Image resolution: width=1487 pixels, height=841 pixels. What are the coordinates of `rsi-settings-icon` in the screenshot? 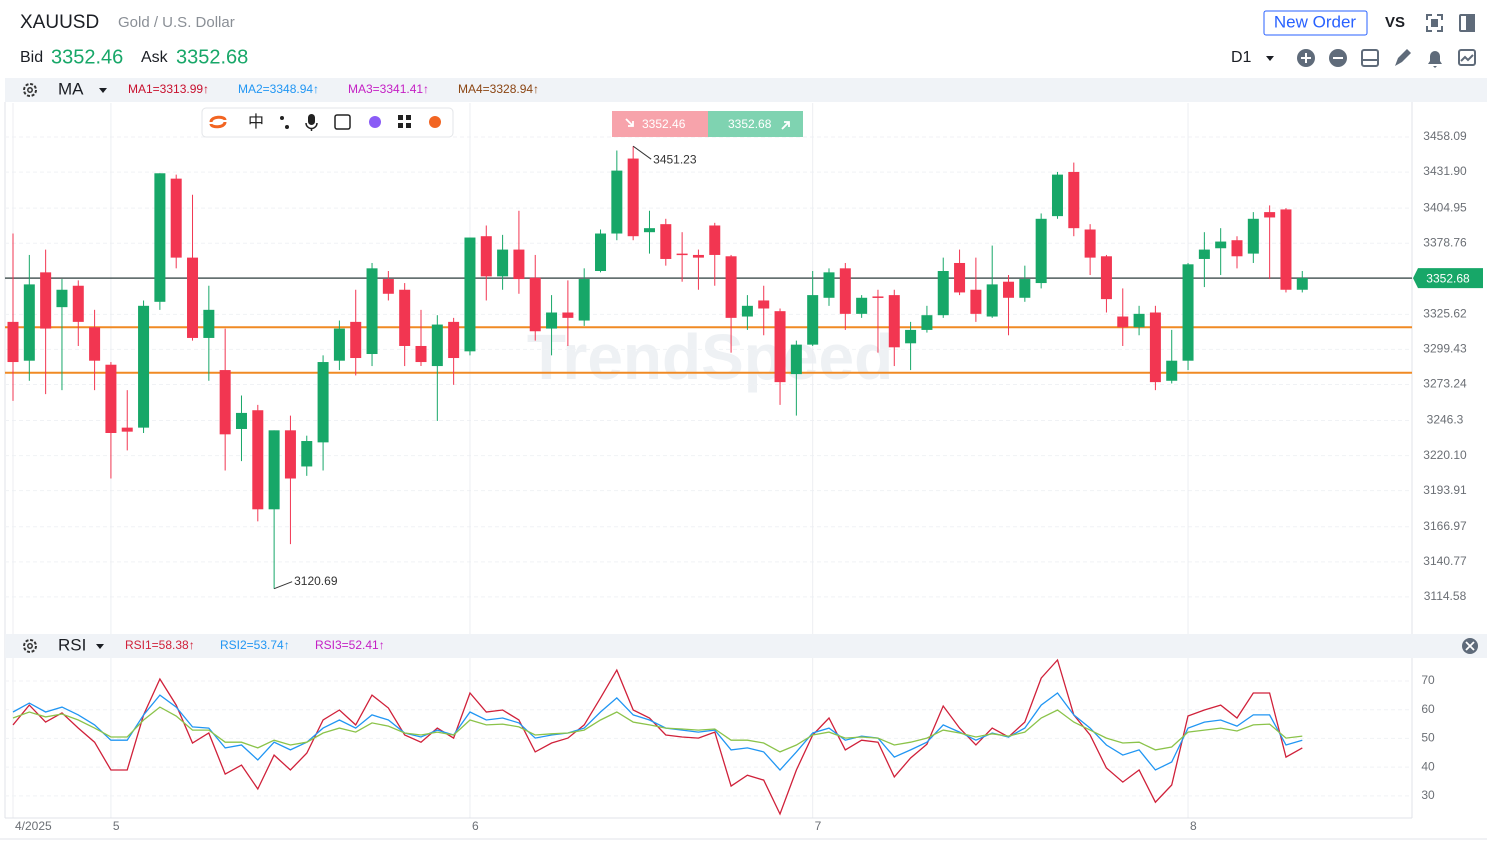 It's located at (30, 646).